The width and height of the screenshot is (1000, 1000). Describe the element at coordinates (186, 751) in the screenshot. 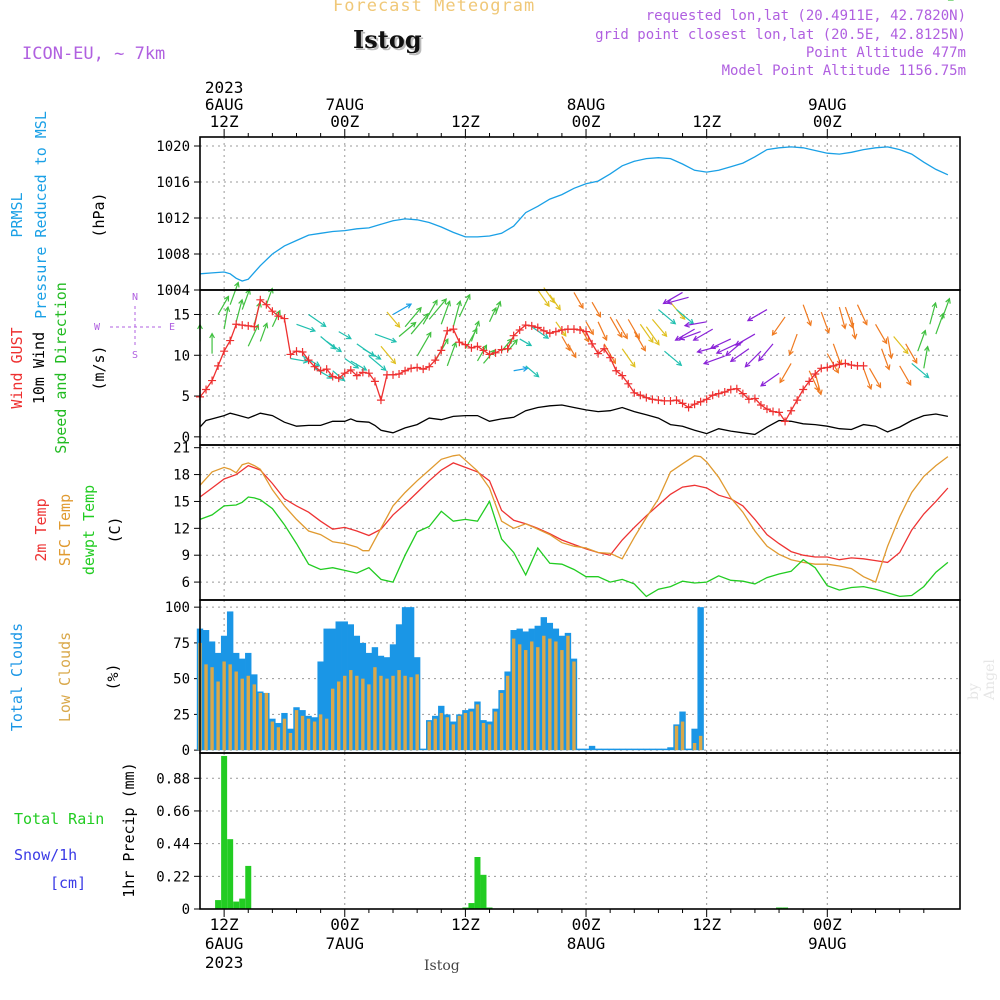

I see `y-tick-label: 0` at that location.